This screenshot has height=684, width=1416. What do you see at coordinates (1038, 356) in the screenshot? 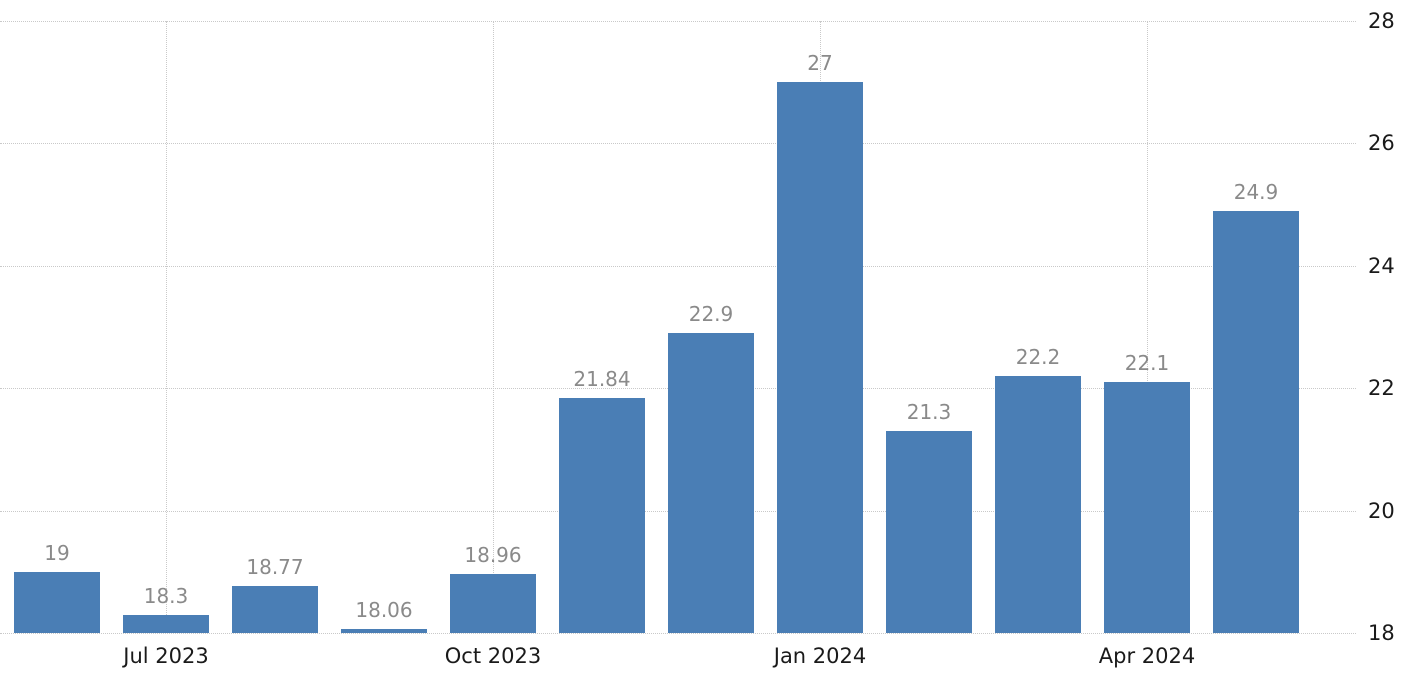
I see `bar-value-label: 22.2` at bounding box center [1038, 356].